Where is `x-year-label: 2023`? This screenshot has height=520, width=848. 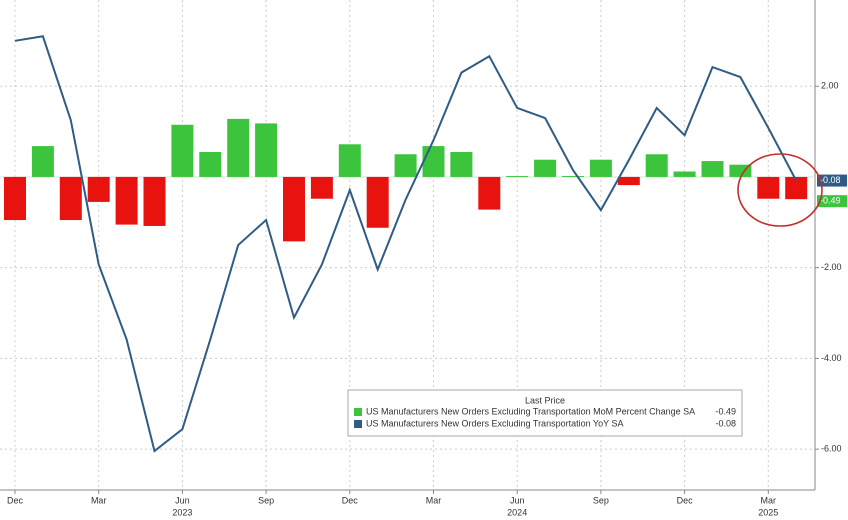
x-year-label: 2023 is located at coordinates (182, 512).